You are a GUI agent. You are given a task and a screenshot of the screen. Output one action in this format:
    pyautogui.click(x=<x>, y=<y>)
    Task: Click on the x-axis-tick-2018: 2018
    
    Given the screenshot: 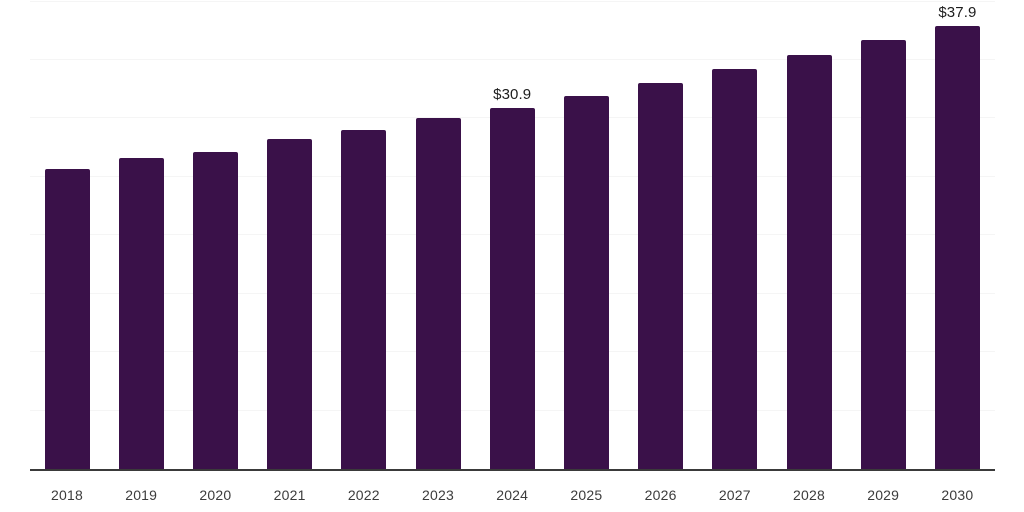 What is the action you would take?
    pyautogui.click(x=67, y=495)
    